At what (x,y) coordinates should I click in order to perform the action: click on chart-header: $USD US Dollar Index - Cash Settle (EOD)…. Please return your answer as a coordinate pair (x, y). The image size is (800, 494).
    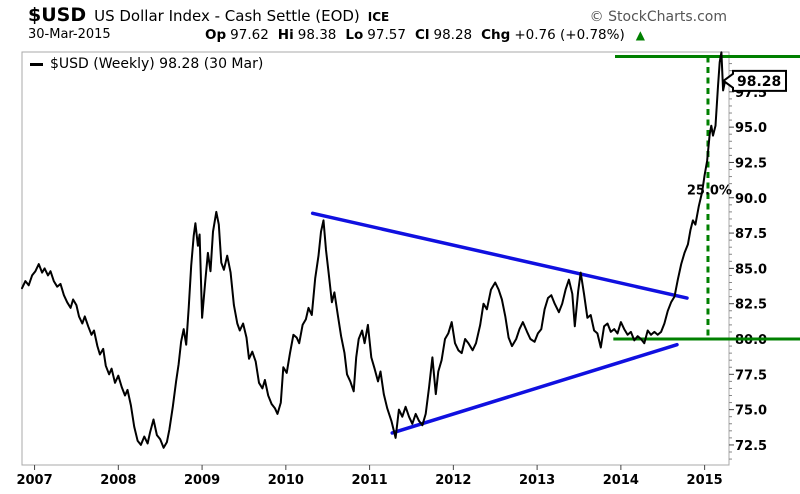
    Looking at the image, I should click on (400, 15).